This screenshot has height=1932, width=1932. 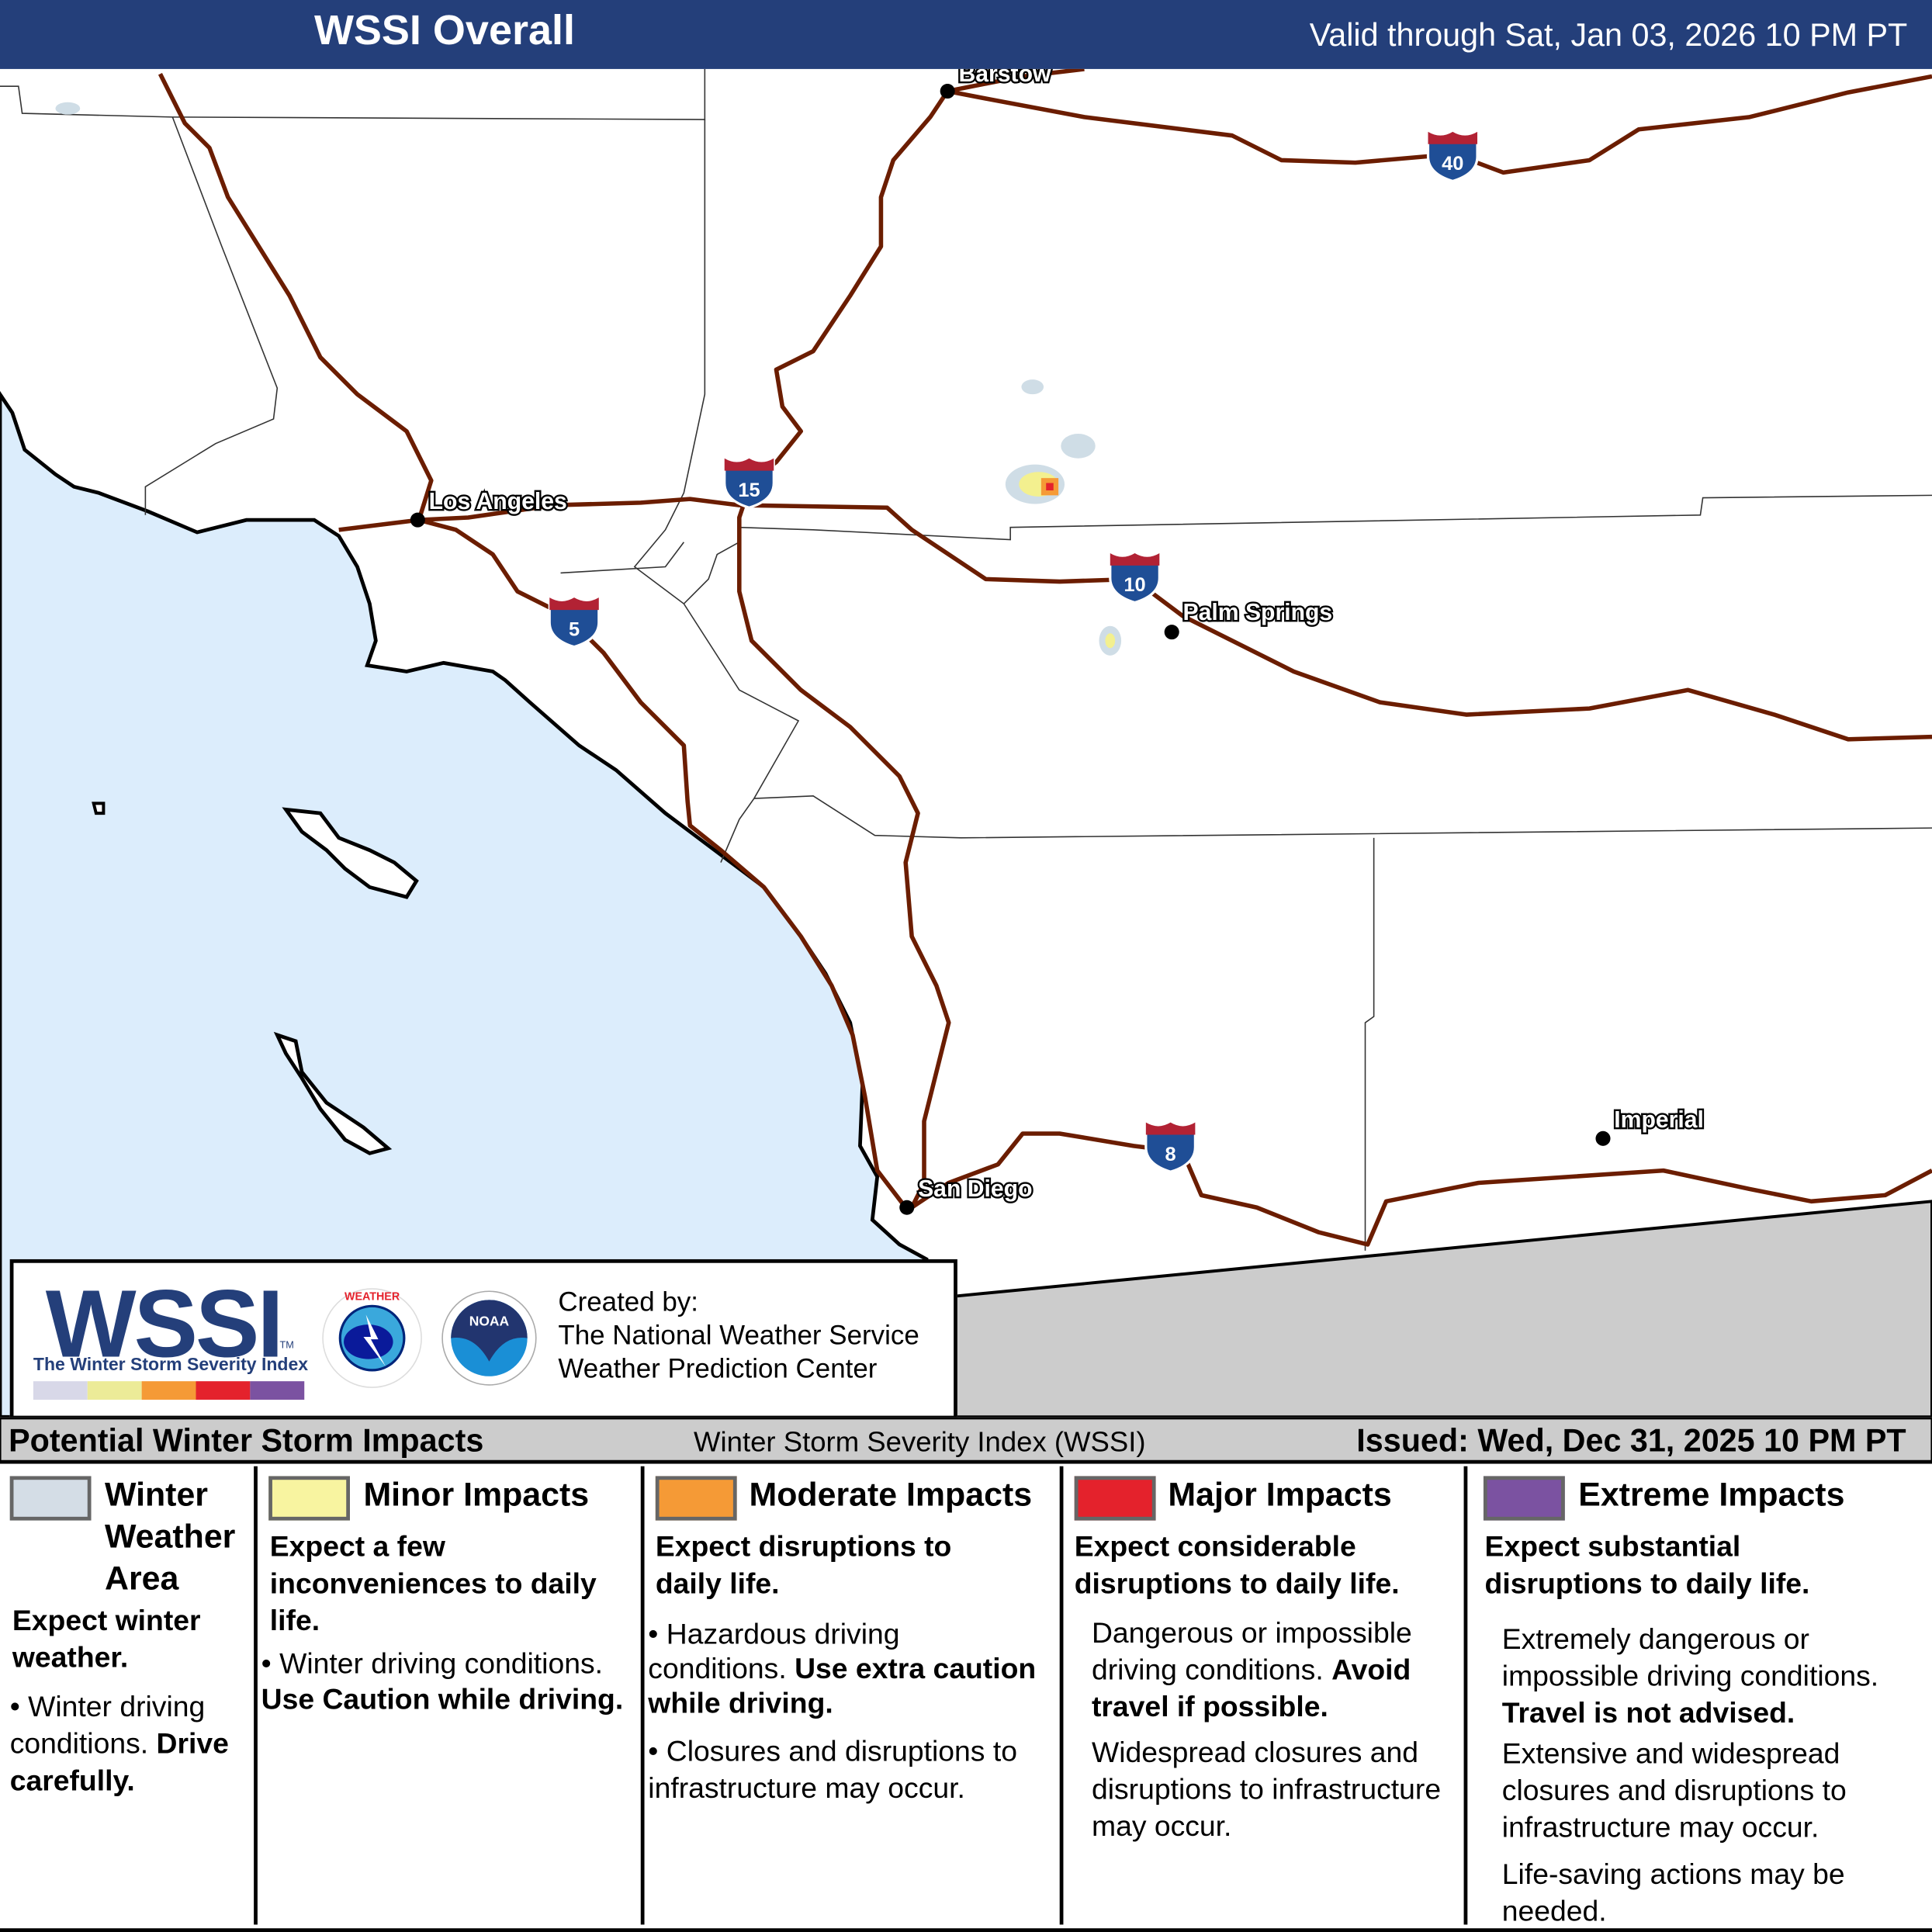 What do you see at coordinates (372, 1296) in the screenshot?
I see `svg-text: WEATHER` at bounding box center [372, 1296].